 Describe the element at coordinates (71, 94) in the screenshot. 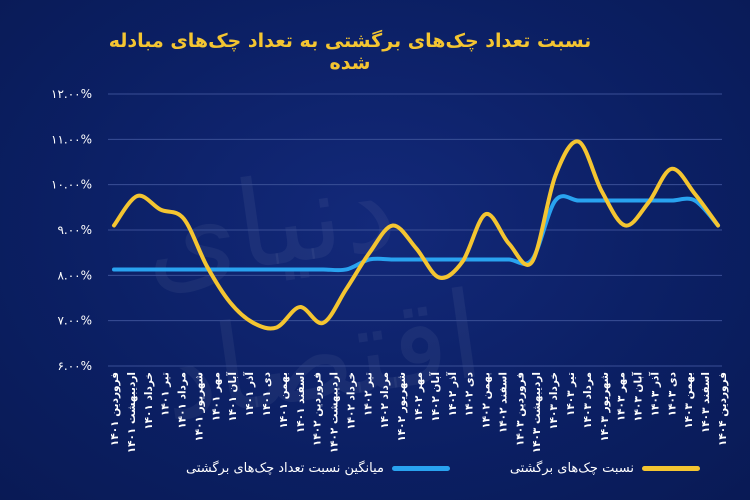

I see `y-tick-label: ۱۲.۰۰%` at that location.